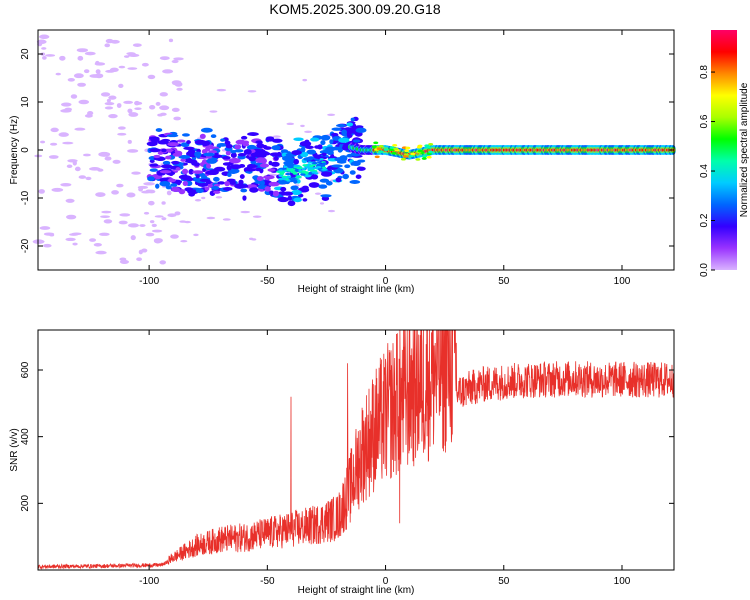 The width and height of the screenshot is (750, 600). Describe the element at coordinates (707, 171) in the screenshot. I see `colorbar-ticks: 0.0 0.2 0.4 0.6 0.8` at that location.